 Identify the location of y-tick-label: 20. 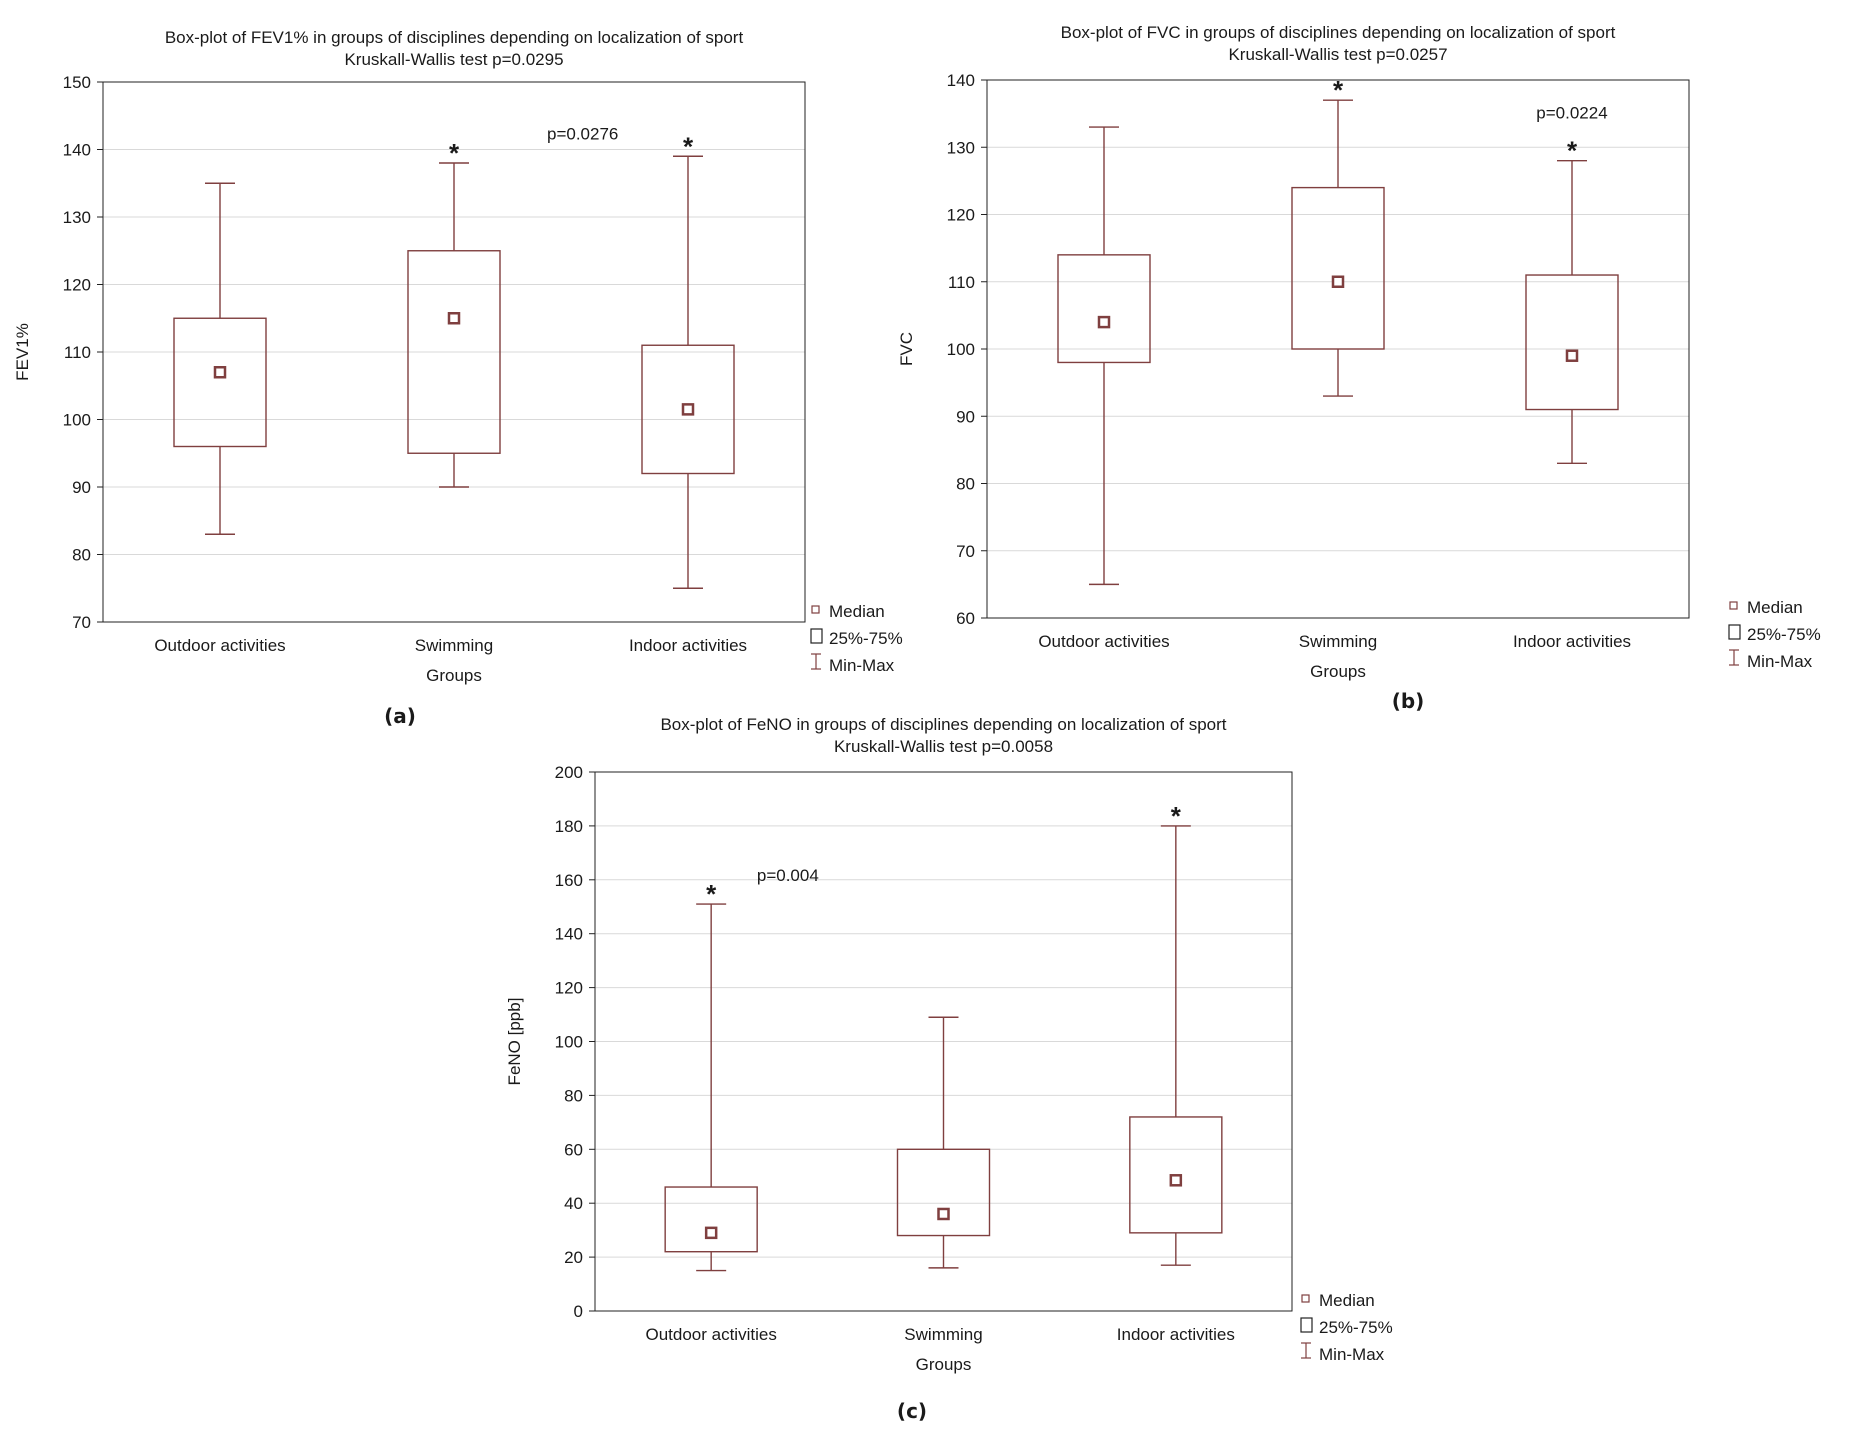
(573, 1257).